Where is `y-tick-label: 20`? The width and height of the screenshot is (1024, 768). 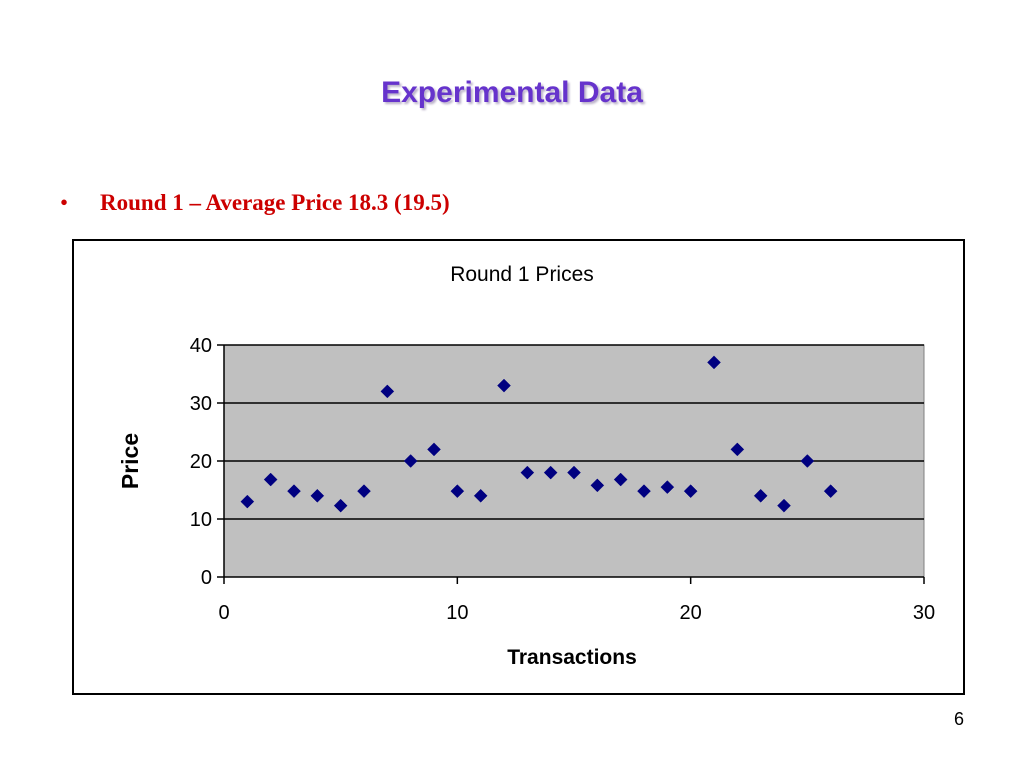
y-tick-label: 20 is located at coordinates (201, 462).